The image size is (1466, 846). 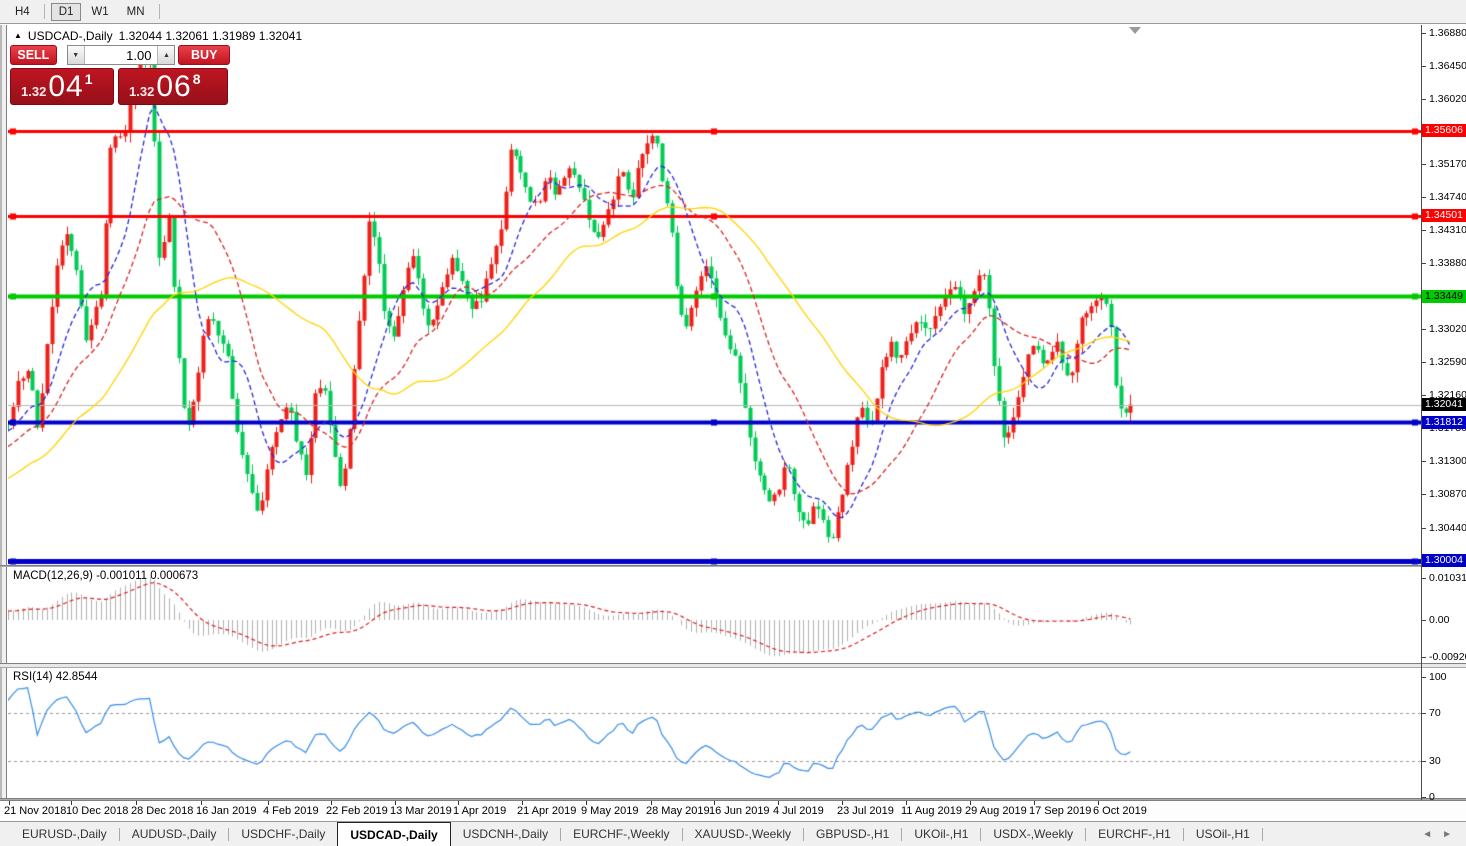 I want to click on timeframe-toolbar: H4 D1 W1 MN, so click(x=733, y=12).